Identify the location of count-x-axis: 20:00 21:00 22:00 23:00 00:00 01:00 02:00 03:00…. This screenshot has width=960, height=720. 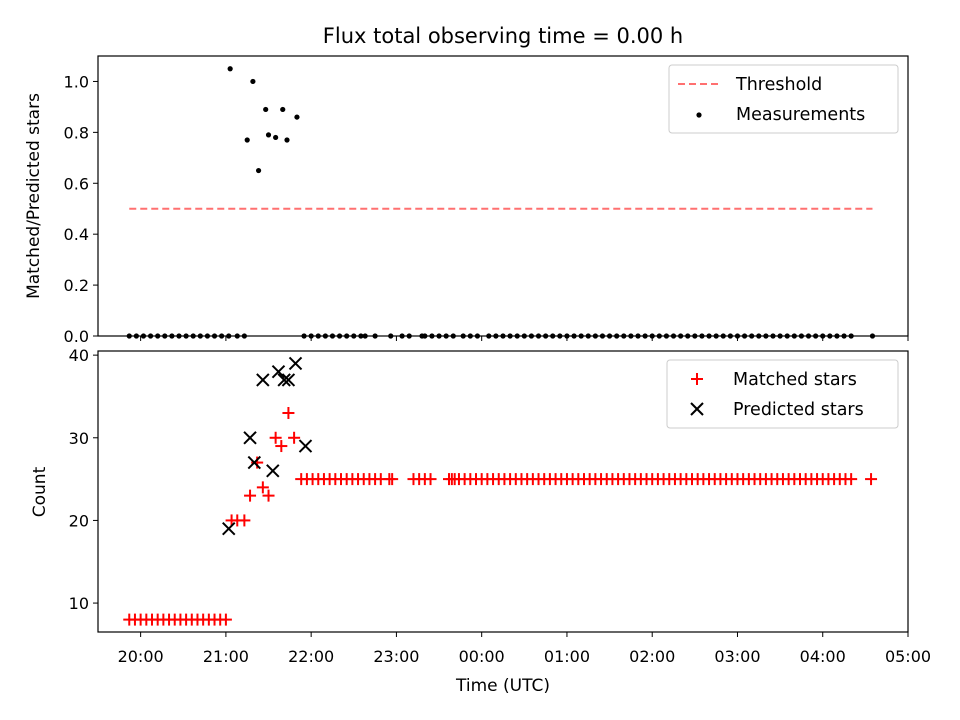
(524, 649).